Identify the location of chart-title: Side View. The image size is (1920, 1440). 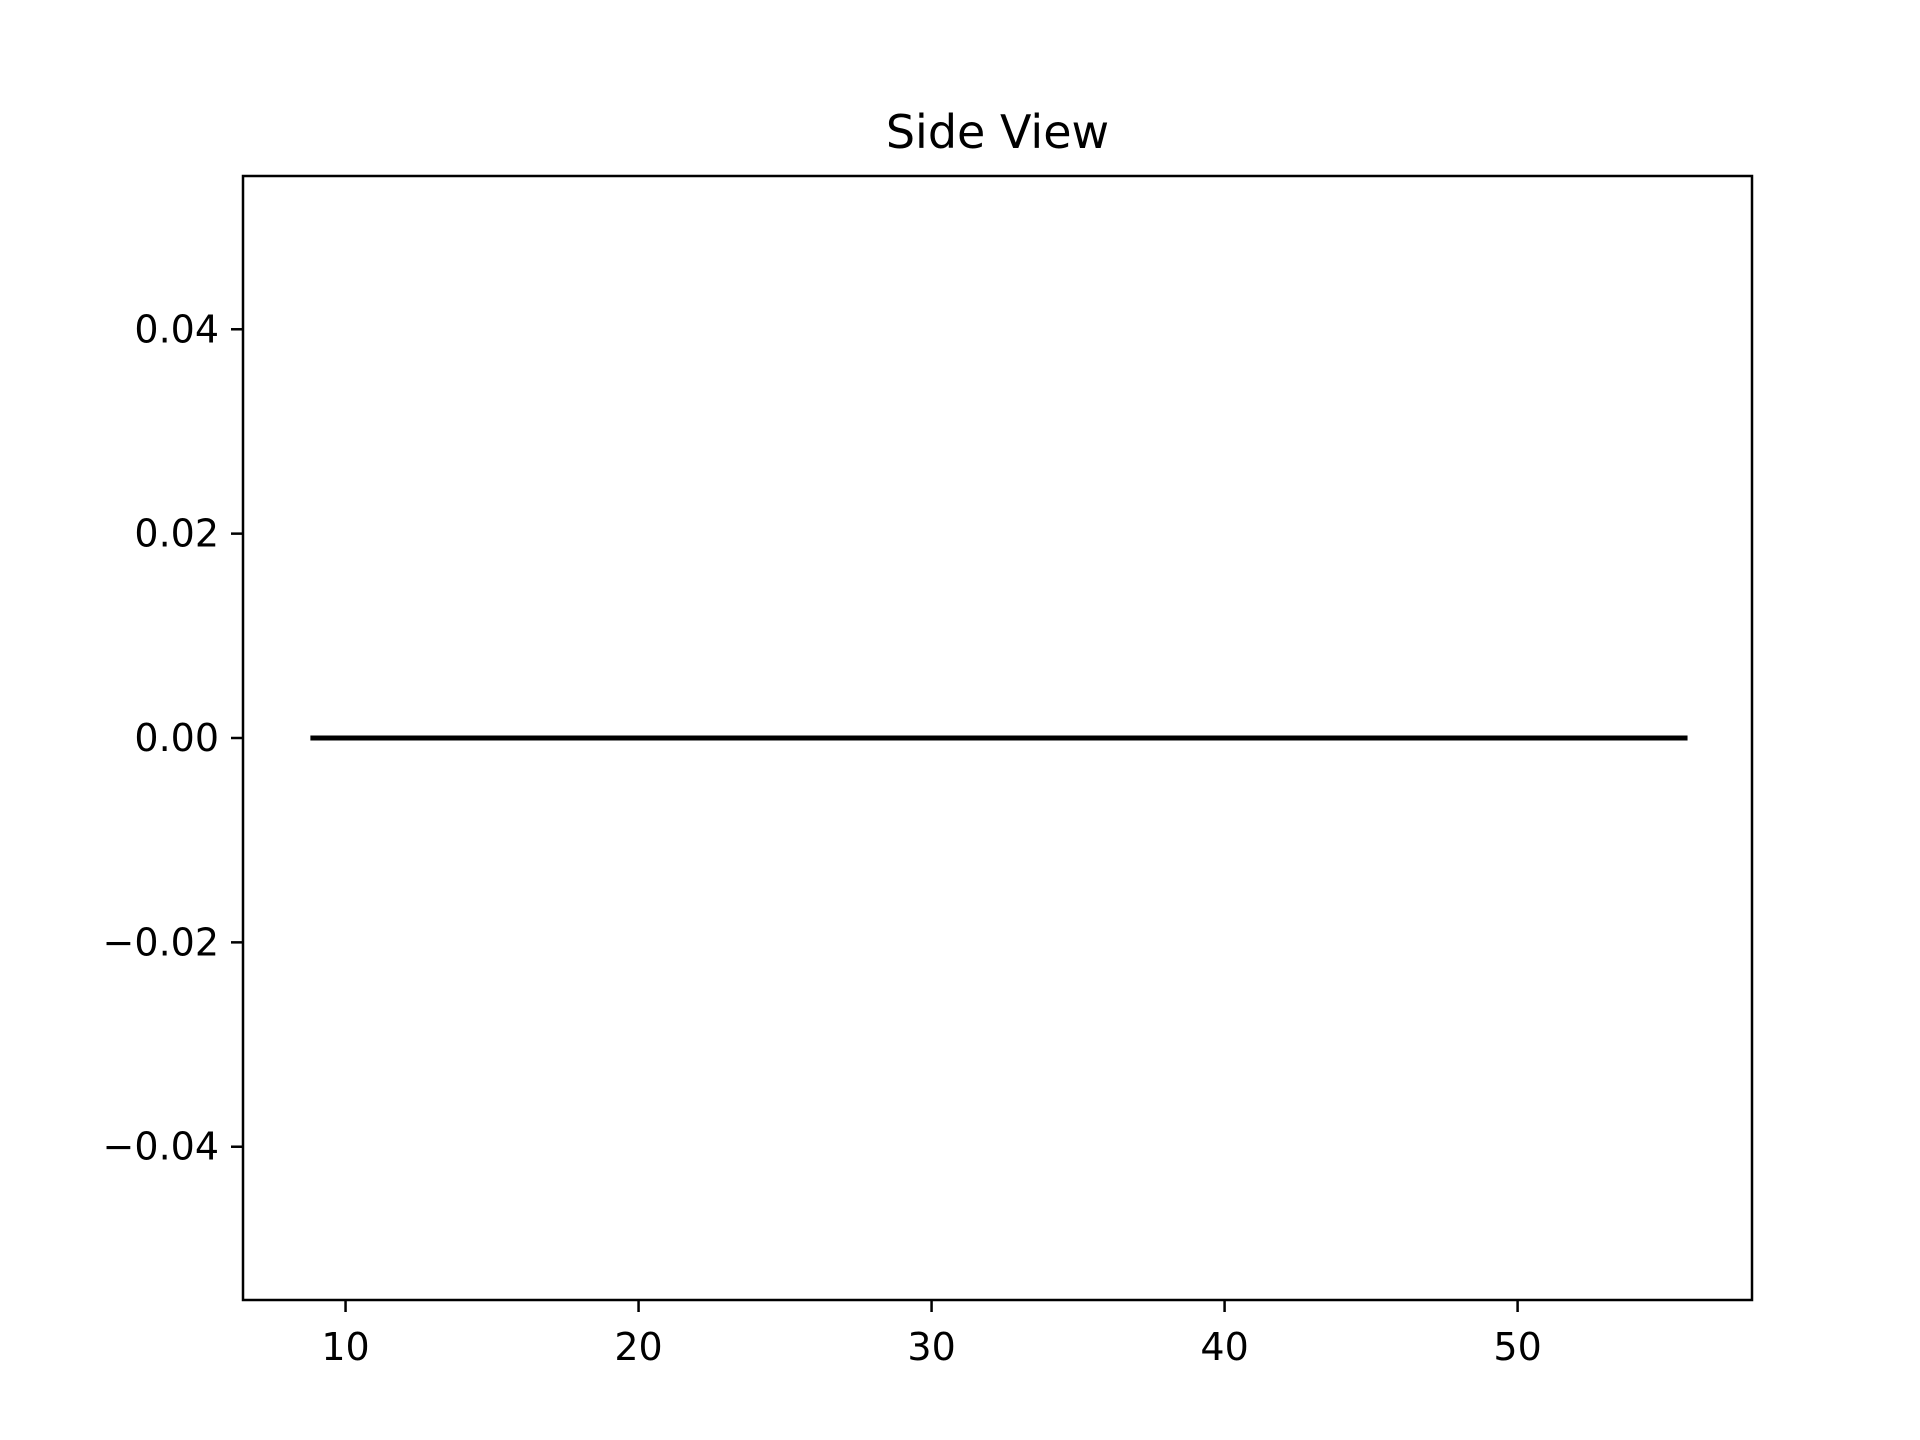
(997, 132).